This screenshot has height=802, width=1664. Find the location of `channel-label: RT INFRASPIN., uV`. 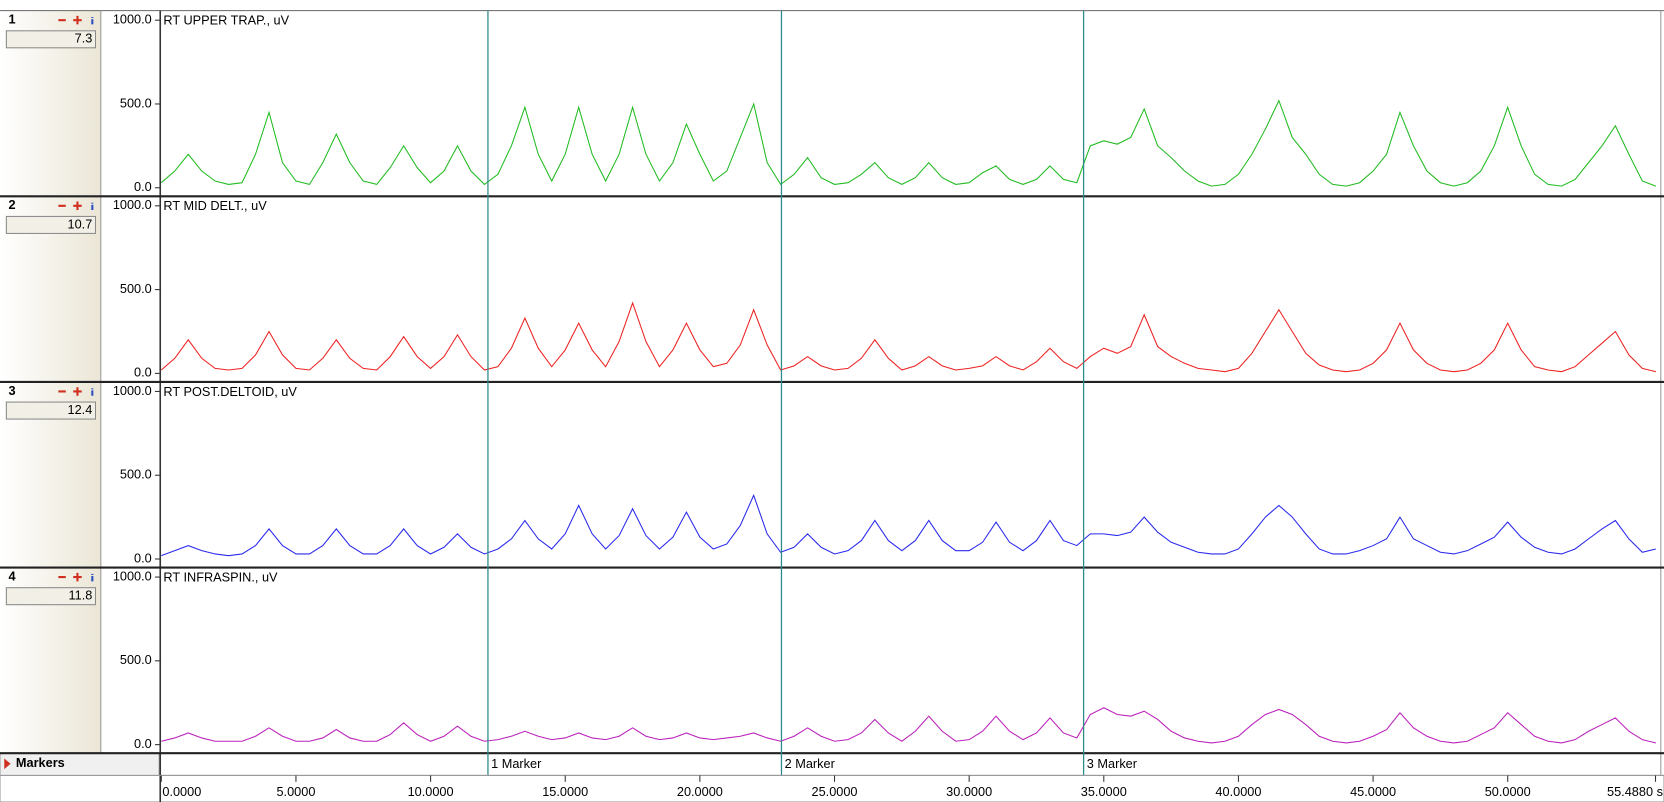

channel-label: RT INFRASPIN., uV is located at coordinates (220, 576).